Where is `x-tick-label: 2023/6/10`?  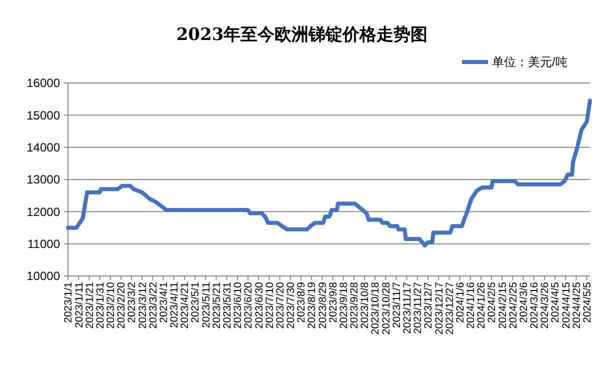
x-tick-label: 2023/6/10 is located at coordinates (238, 305).